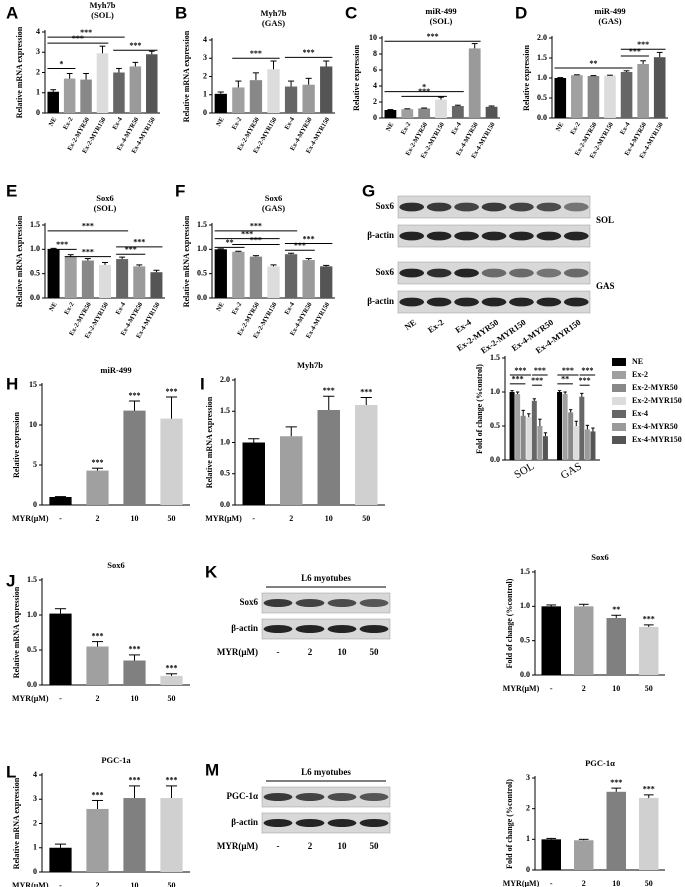  Describe the element at coordinates (436, 326) in the screenshot. I see `lane-label: Ex-2` at that location.